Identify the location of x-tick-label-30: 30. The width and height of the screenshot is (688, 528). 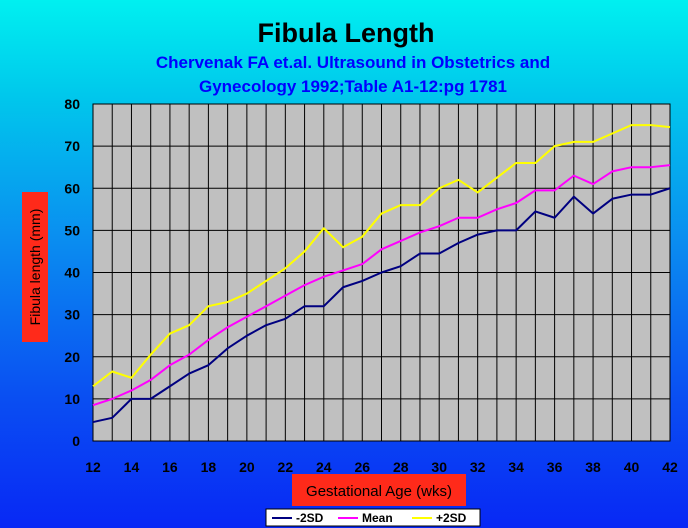
(439, 467).